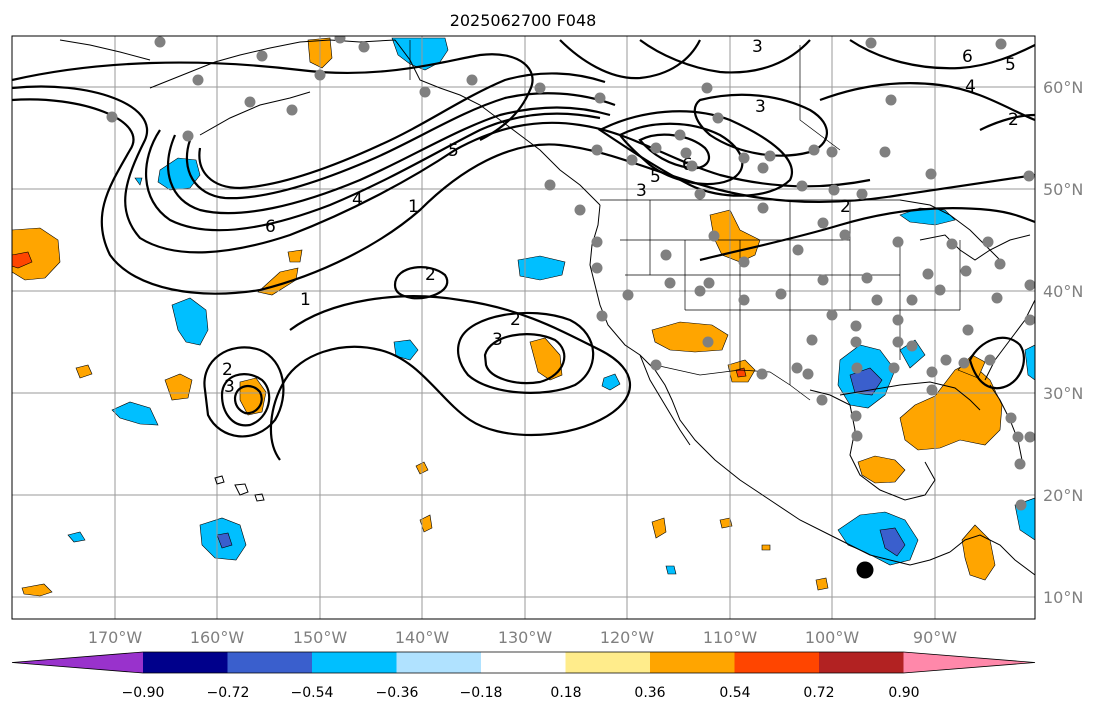  What do you see at coordinates (757, 47) in the screenshot?
I see `contour-label-3e: 3` at bounding box center [757, 47].